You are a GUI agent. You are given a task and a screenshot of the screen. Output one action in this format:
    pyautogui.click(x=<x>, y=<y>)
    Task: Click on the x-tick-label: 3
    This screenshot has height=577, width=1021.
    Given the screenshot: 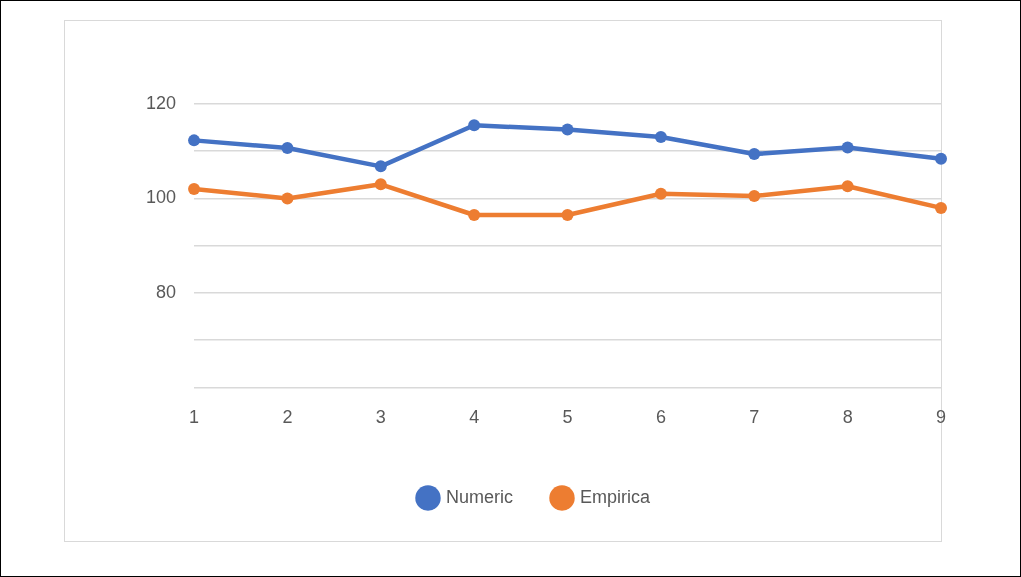 What is the action you would take?
    pyautogui.click(x=380, y=417)
    